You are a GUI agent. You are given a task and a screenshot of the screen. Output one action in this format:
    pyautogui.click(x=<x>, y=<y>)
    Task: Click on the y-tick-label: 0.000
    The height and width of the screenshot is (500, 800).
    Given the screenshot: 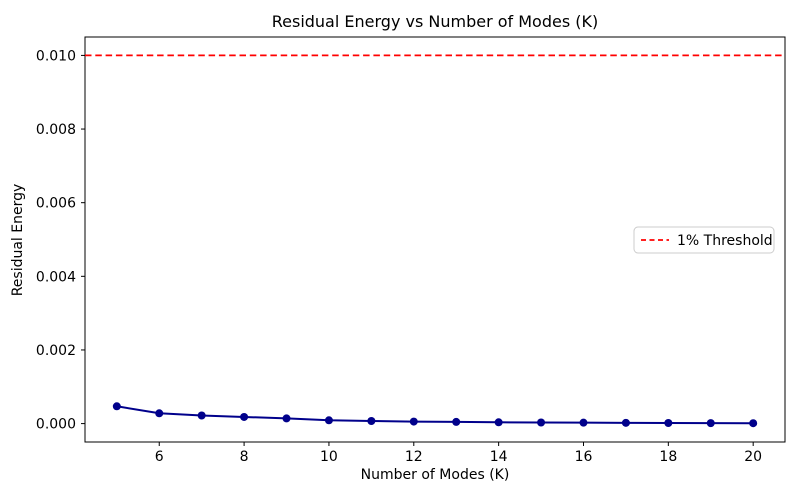 What is the action you would take?
    pyautogui.click(x=56, y=425)
    